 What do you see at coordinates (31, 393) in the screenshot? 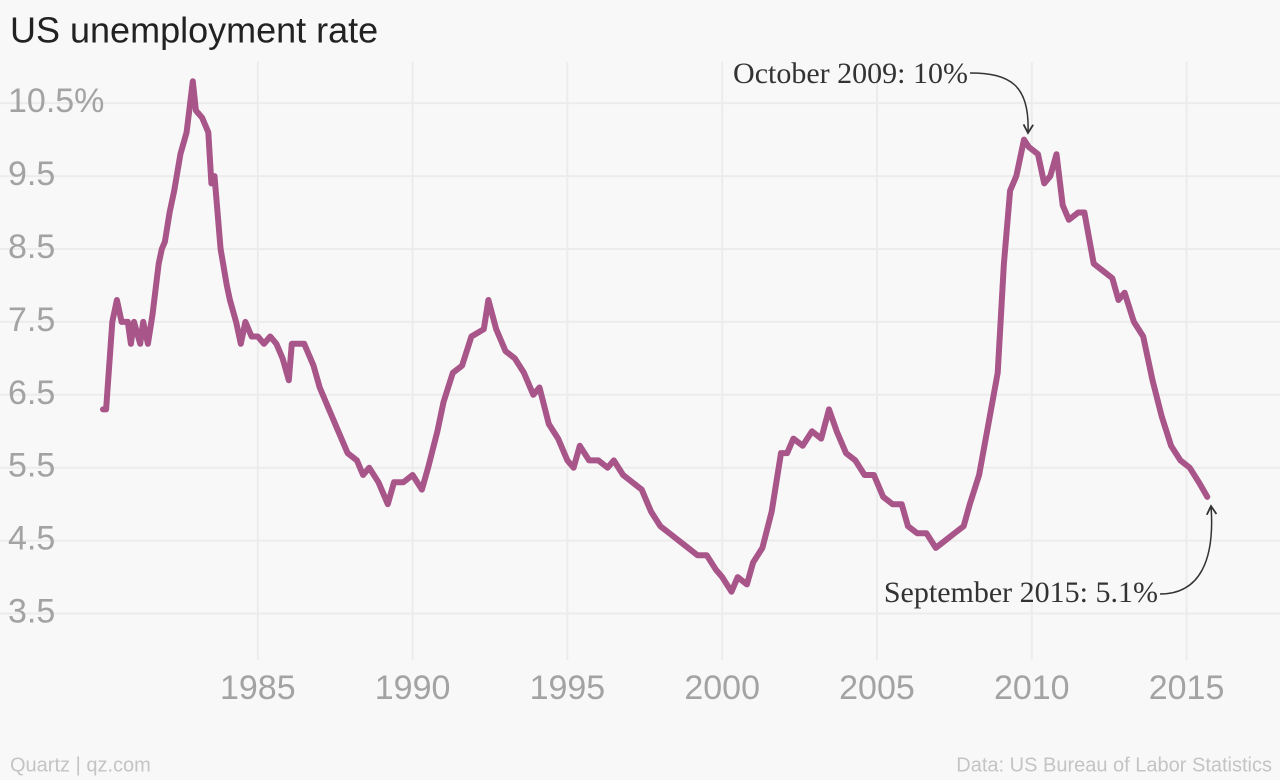
I see `y-tick-label: 6.5` at bounding box center [31, 393].